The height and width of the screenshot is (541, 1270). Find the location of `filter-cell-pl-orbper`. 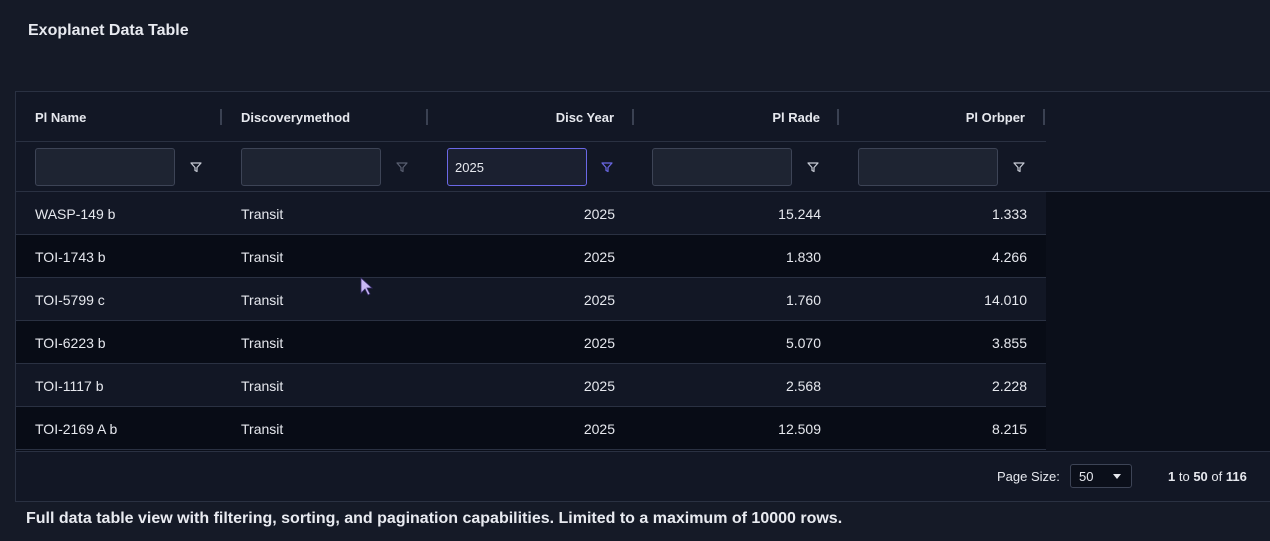

filter-cell-pl-orbper is located at coordinates (943, 167).